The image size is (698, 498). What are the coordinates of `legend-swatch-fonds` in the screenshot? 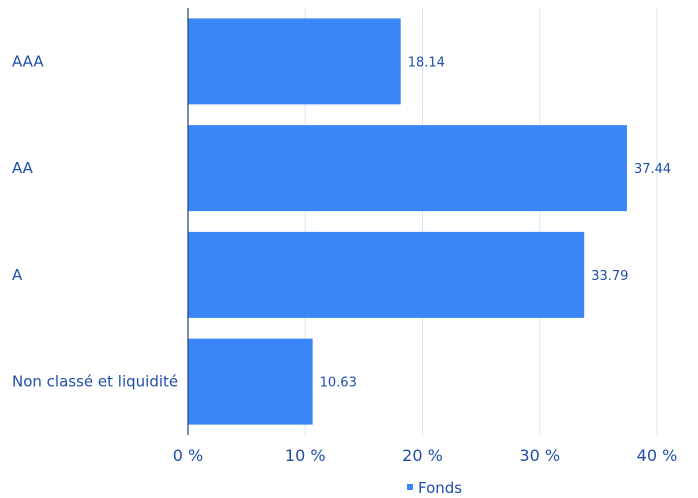 It's located at (410, 487).